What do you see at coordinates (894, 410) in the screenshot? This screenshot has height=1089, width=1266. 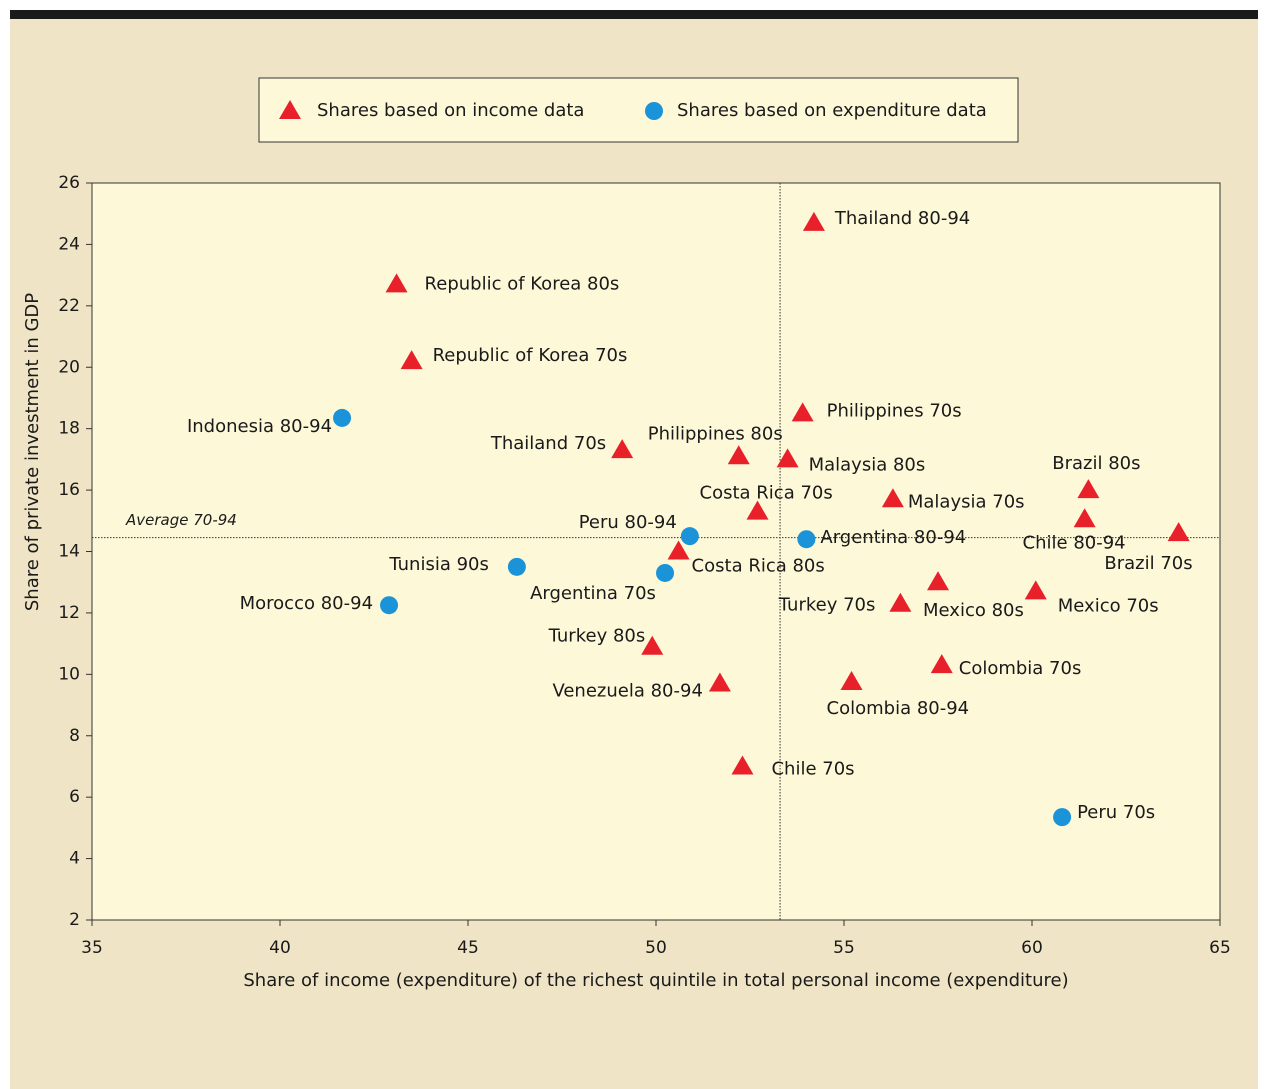 I see `point-label: Philippines 70s` at bounding box center [894, 410].